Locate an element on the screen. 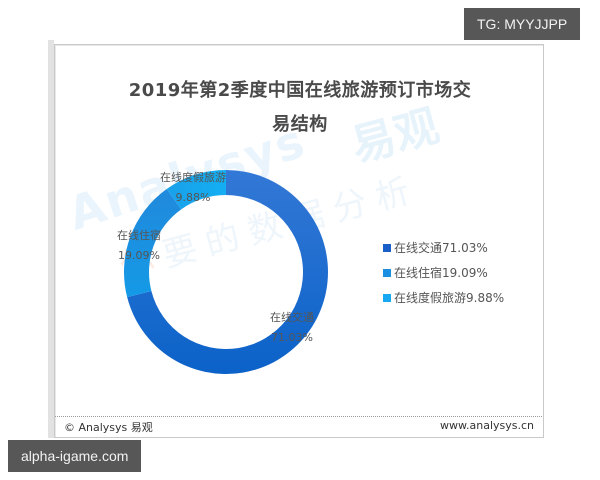  segment-label-vacation: 在线度假旅游 9.88% is located at coordinates (193, 188).